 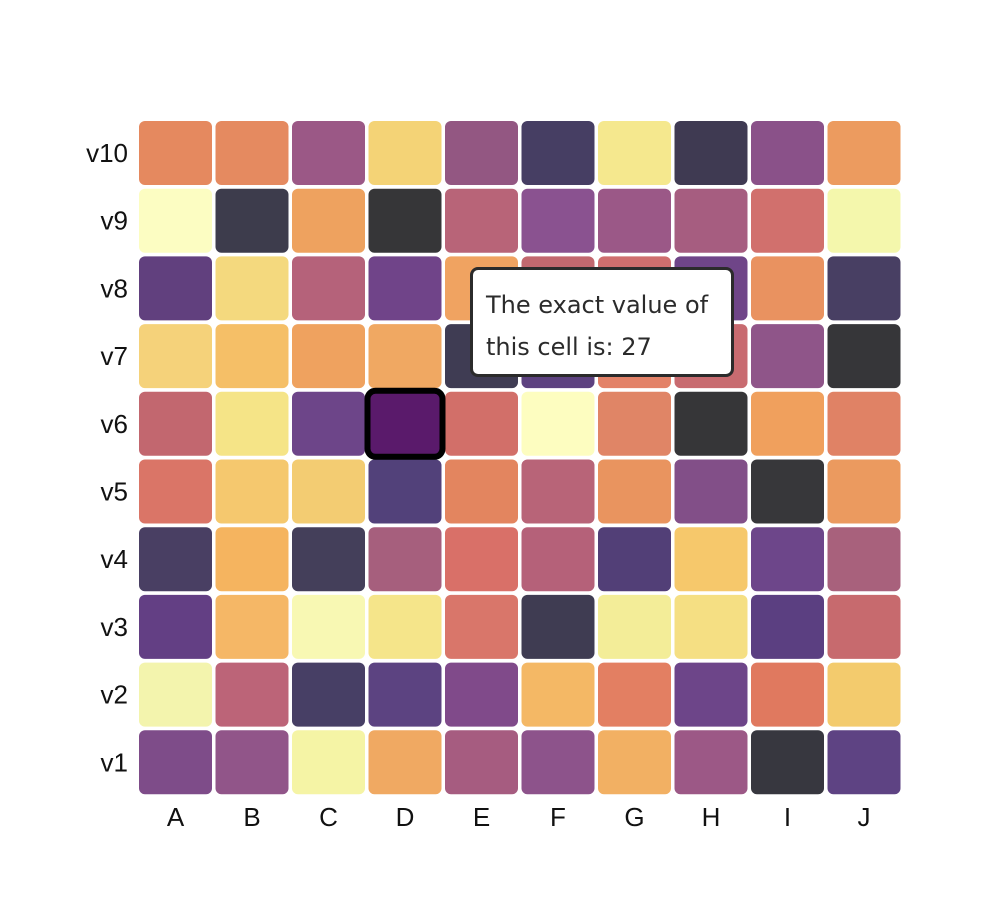 I want to click on heatmap-cell-C-v8, so click(x=328, y=288).